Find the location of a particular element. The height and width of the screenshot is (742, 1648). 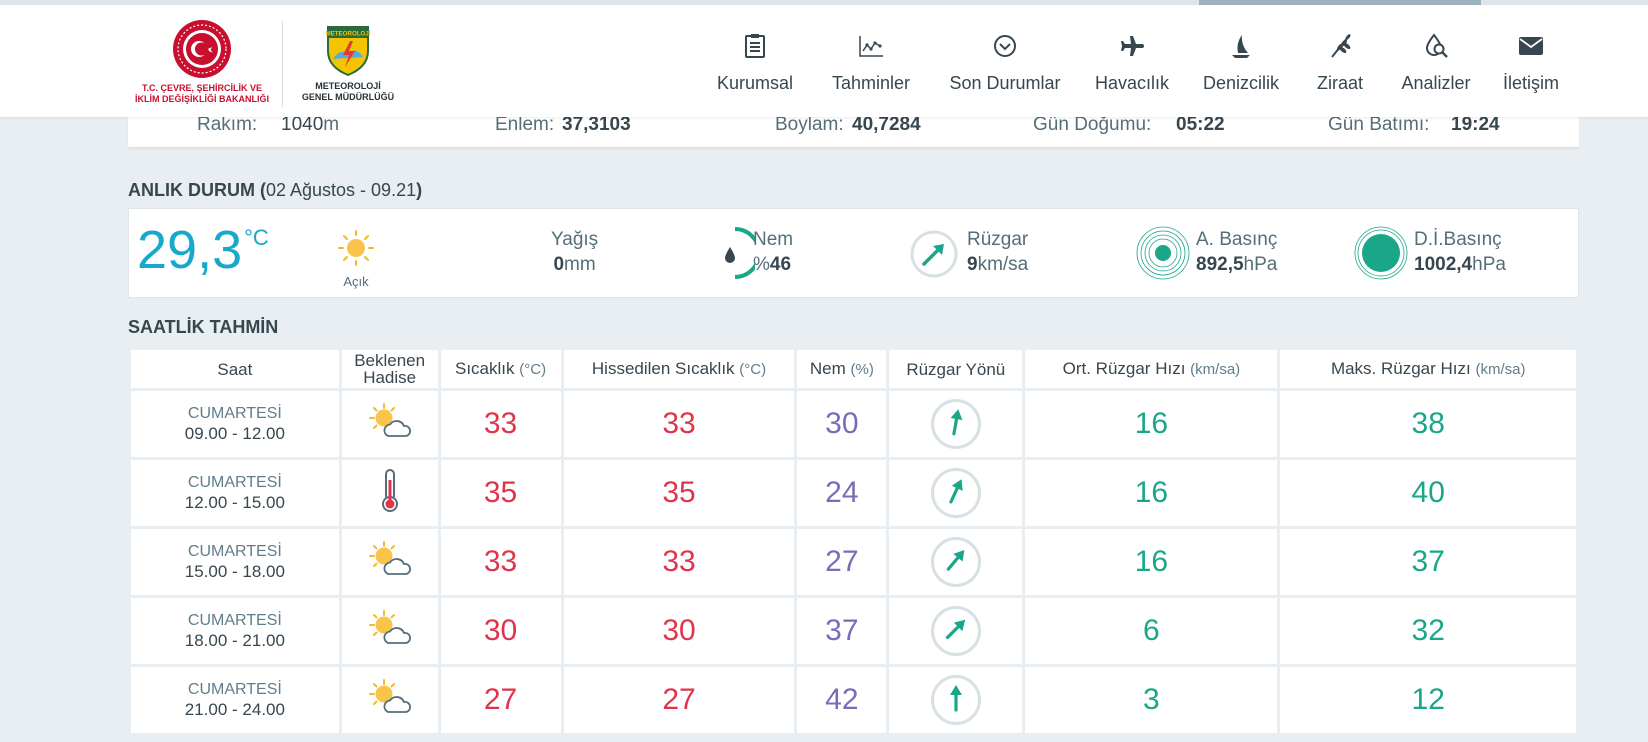

yagis-label: Yağış is located at coordinates (575, 239).